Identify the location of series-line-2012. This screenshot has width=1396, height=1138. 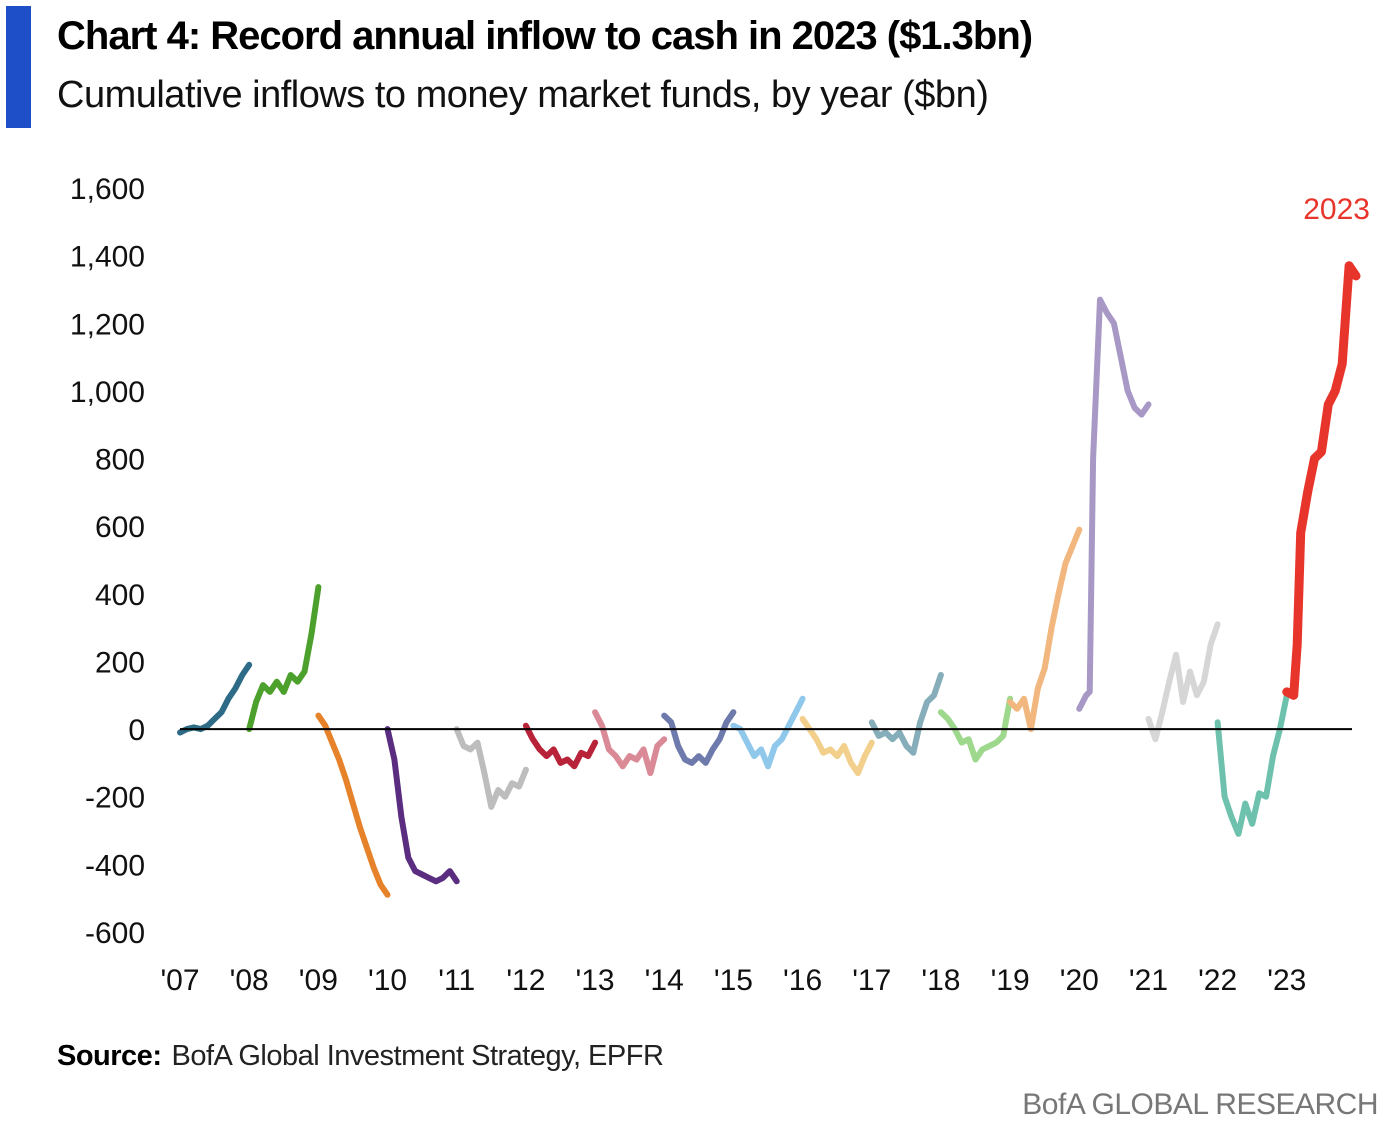
(560, 746).